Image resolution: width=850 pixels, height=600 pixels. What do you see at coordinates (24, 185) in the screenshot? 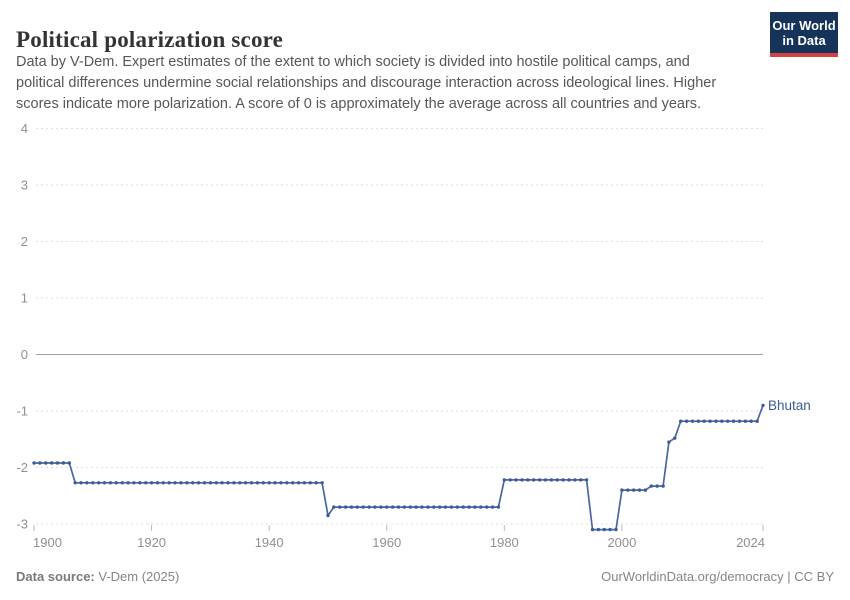
I see `y-axis-tick-label: 3` at bounding box center [24, 185].